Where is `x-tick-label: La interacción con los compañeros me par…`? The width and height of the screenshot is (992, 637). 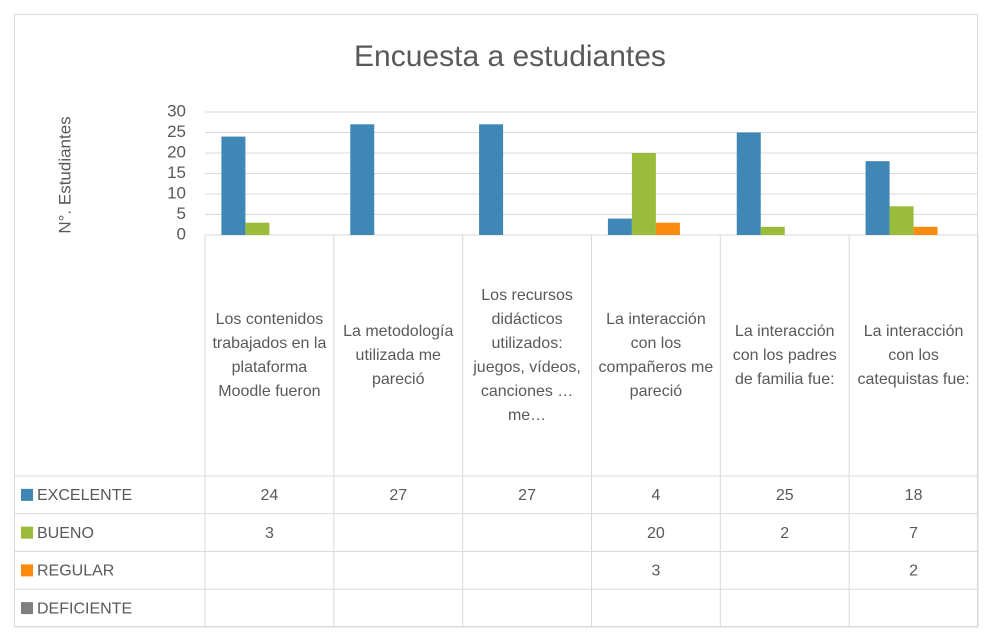
x-tick-label: La interacción con los compañeros me par… is located at coordinates (656, 355).